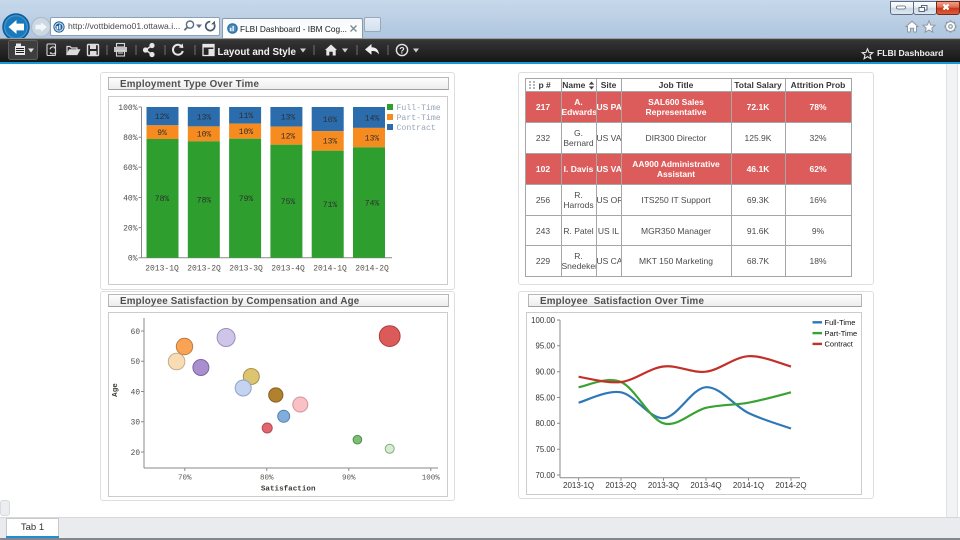 The height and width of the screenshot is (540, 960). What do you see at coordinates (330, 120) in the screenshot?
I see `svg-text: 16%` at bounding box center [330, 120].